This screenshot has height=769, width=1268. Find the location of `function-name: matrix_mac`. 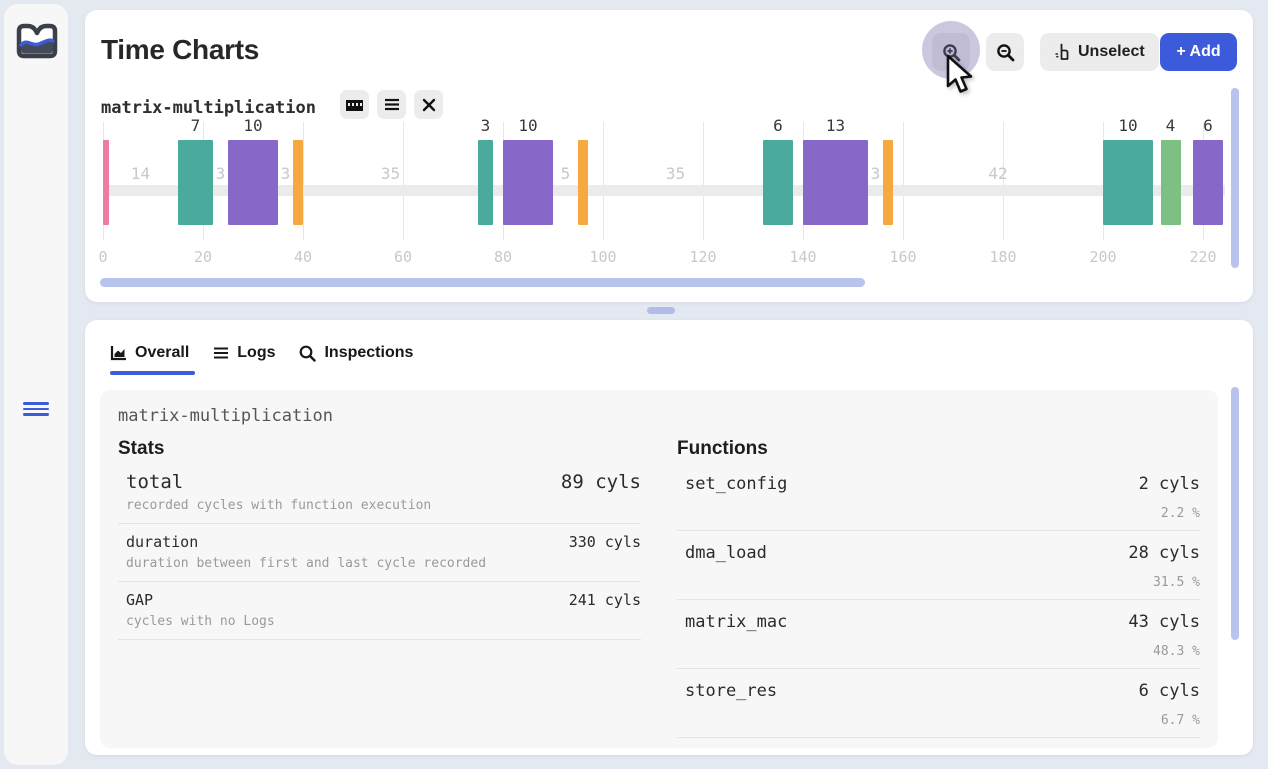

function-name: matrix_mac is located at coordinates (736, 622).